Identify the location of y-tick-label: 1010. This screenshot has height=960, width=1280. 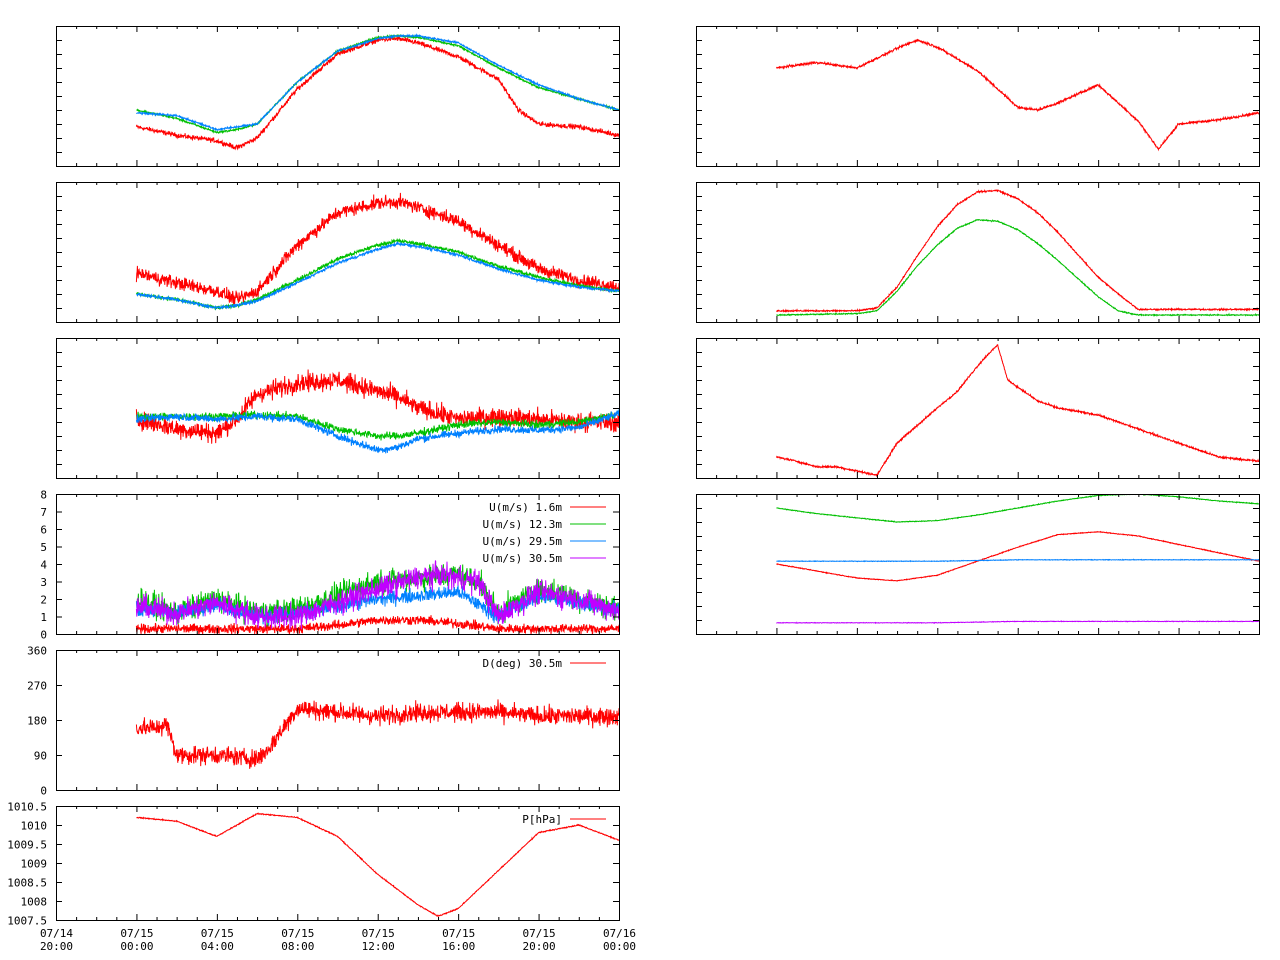
(34, 826).